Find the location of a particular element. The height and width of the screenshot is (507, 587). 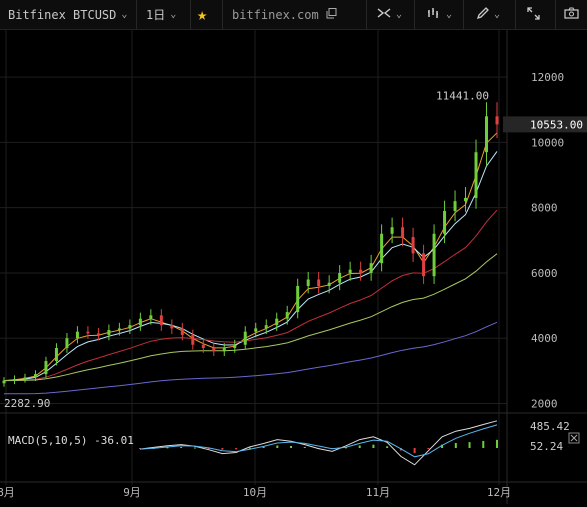

price-tick-label: 8000 is located at coordinates (544, 208).